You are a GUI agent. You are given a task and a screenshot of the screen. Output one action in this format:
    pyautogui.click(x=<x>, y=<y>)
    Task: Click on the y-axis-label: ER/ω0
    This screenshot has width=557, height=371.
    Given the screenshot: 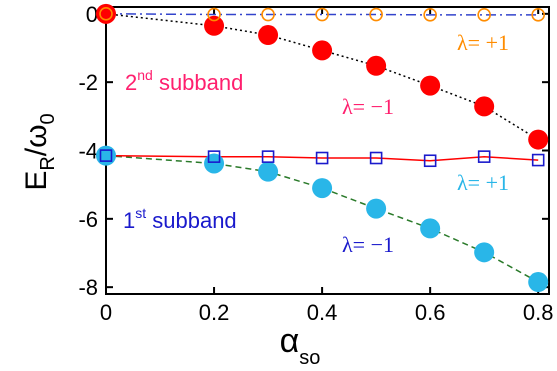 What is the action you would take?
    pyautogui.click(x=39, y=151)
    